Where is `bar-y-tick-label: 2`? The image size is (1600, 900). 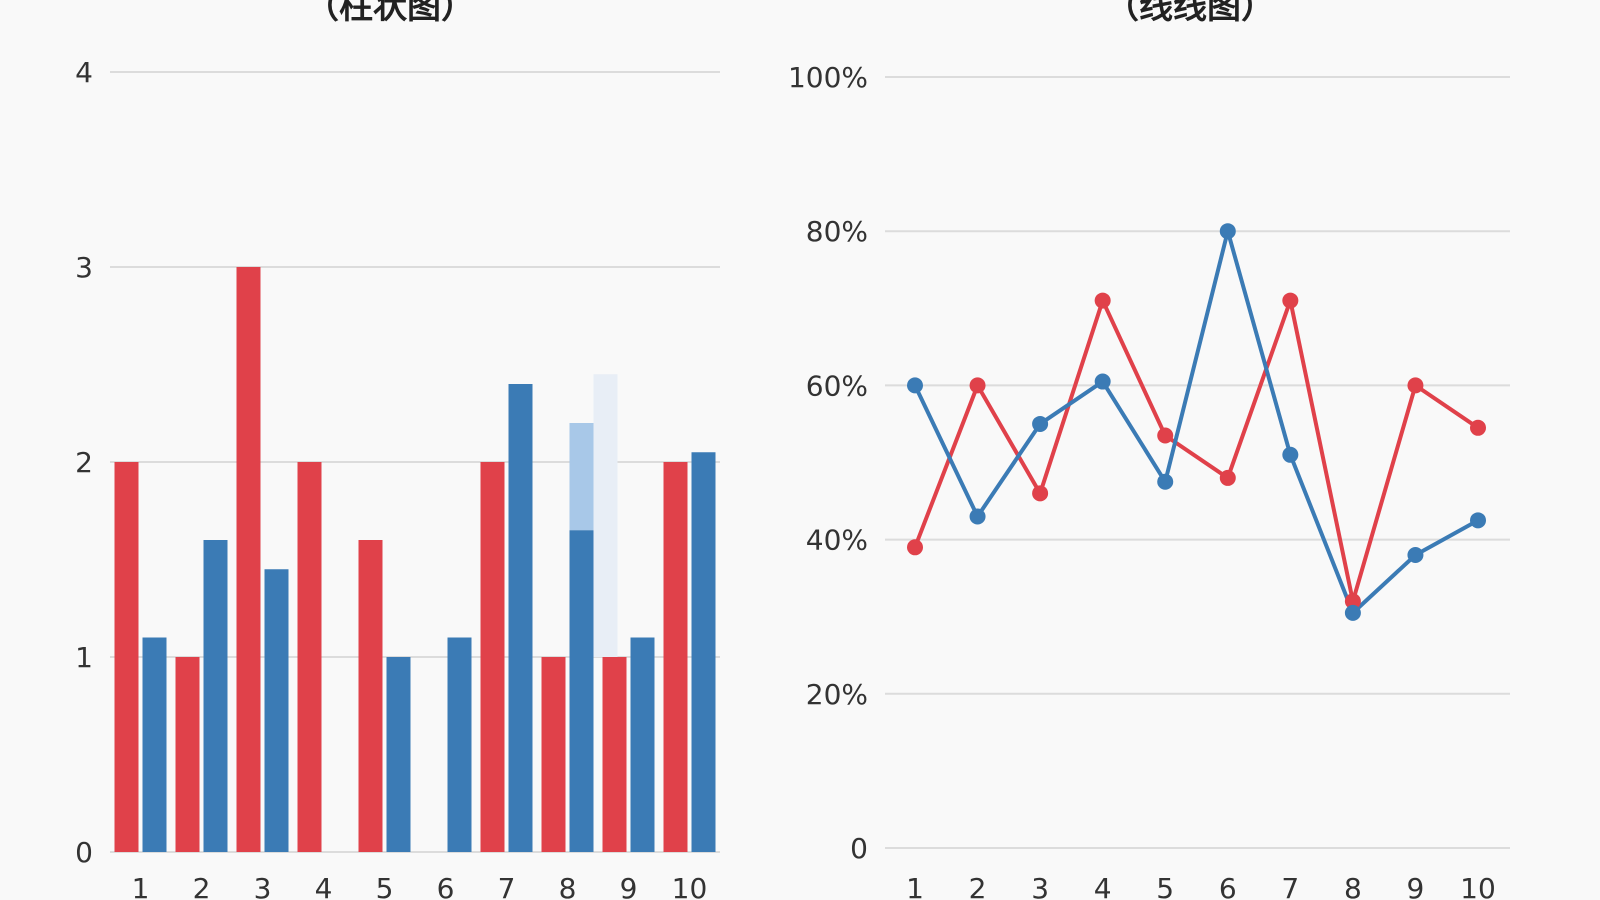
bar-y-tick-label: 2 is located at coordinates (84, 462).